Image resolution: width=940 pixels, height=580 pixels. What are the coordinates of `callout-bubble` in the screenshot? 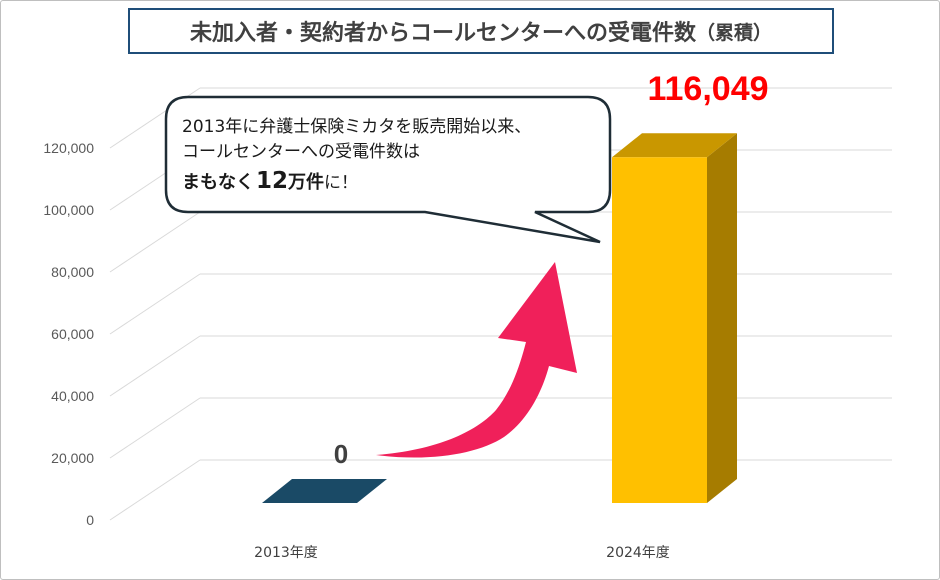 It's located at (388, 169).